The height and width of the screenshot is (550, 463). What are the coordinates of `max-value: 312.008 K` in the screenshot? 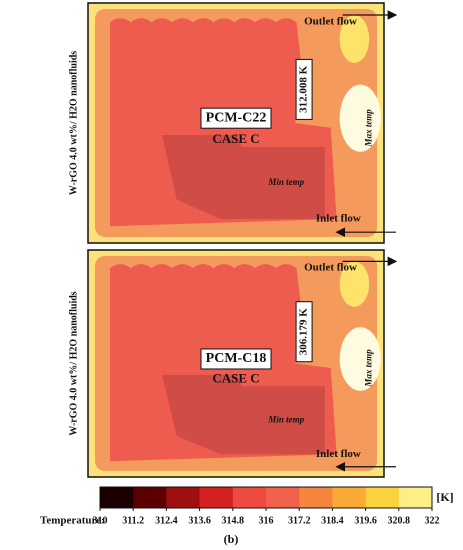 It's located at (304, 89).